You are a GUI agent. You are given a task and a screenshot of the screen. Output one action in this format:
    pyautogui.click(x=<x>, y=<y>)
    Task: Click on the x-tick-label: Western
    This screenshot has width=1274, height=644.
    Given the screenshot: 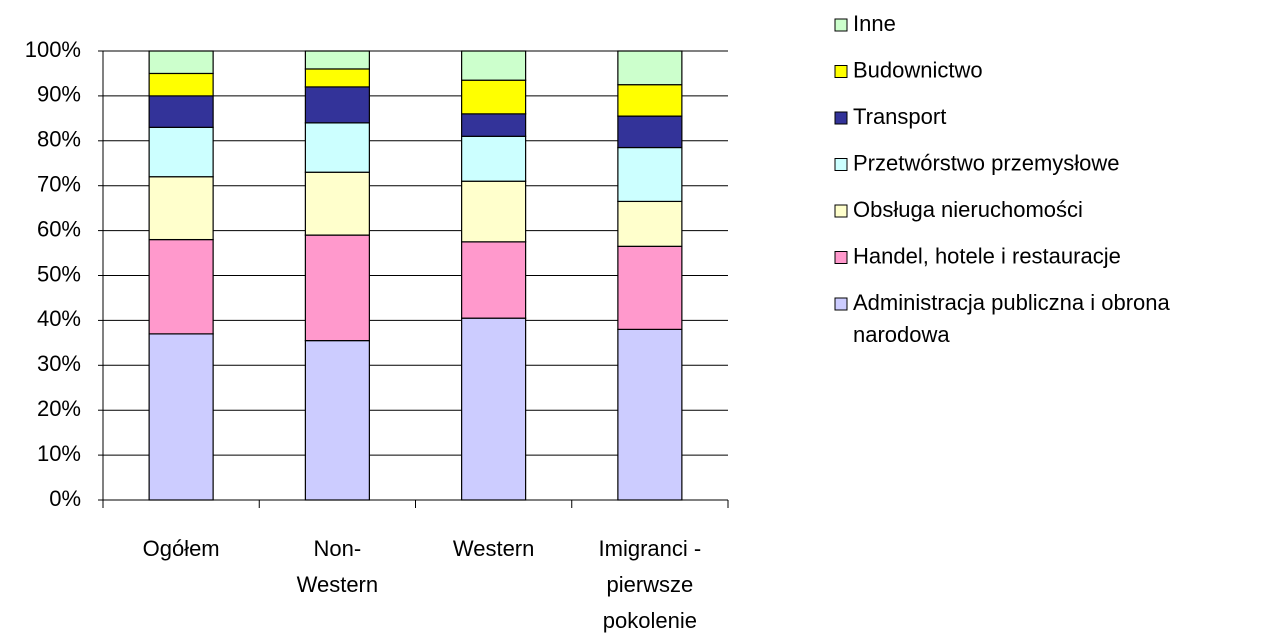 What is the action you would take?
    pyautogui.click(x=494, y=548)
    